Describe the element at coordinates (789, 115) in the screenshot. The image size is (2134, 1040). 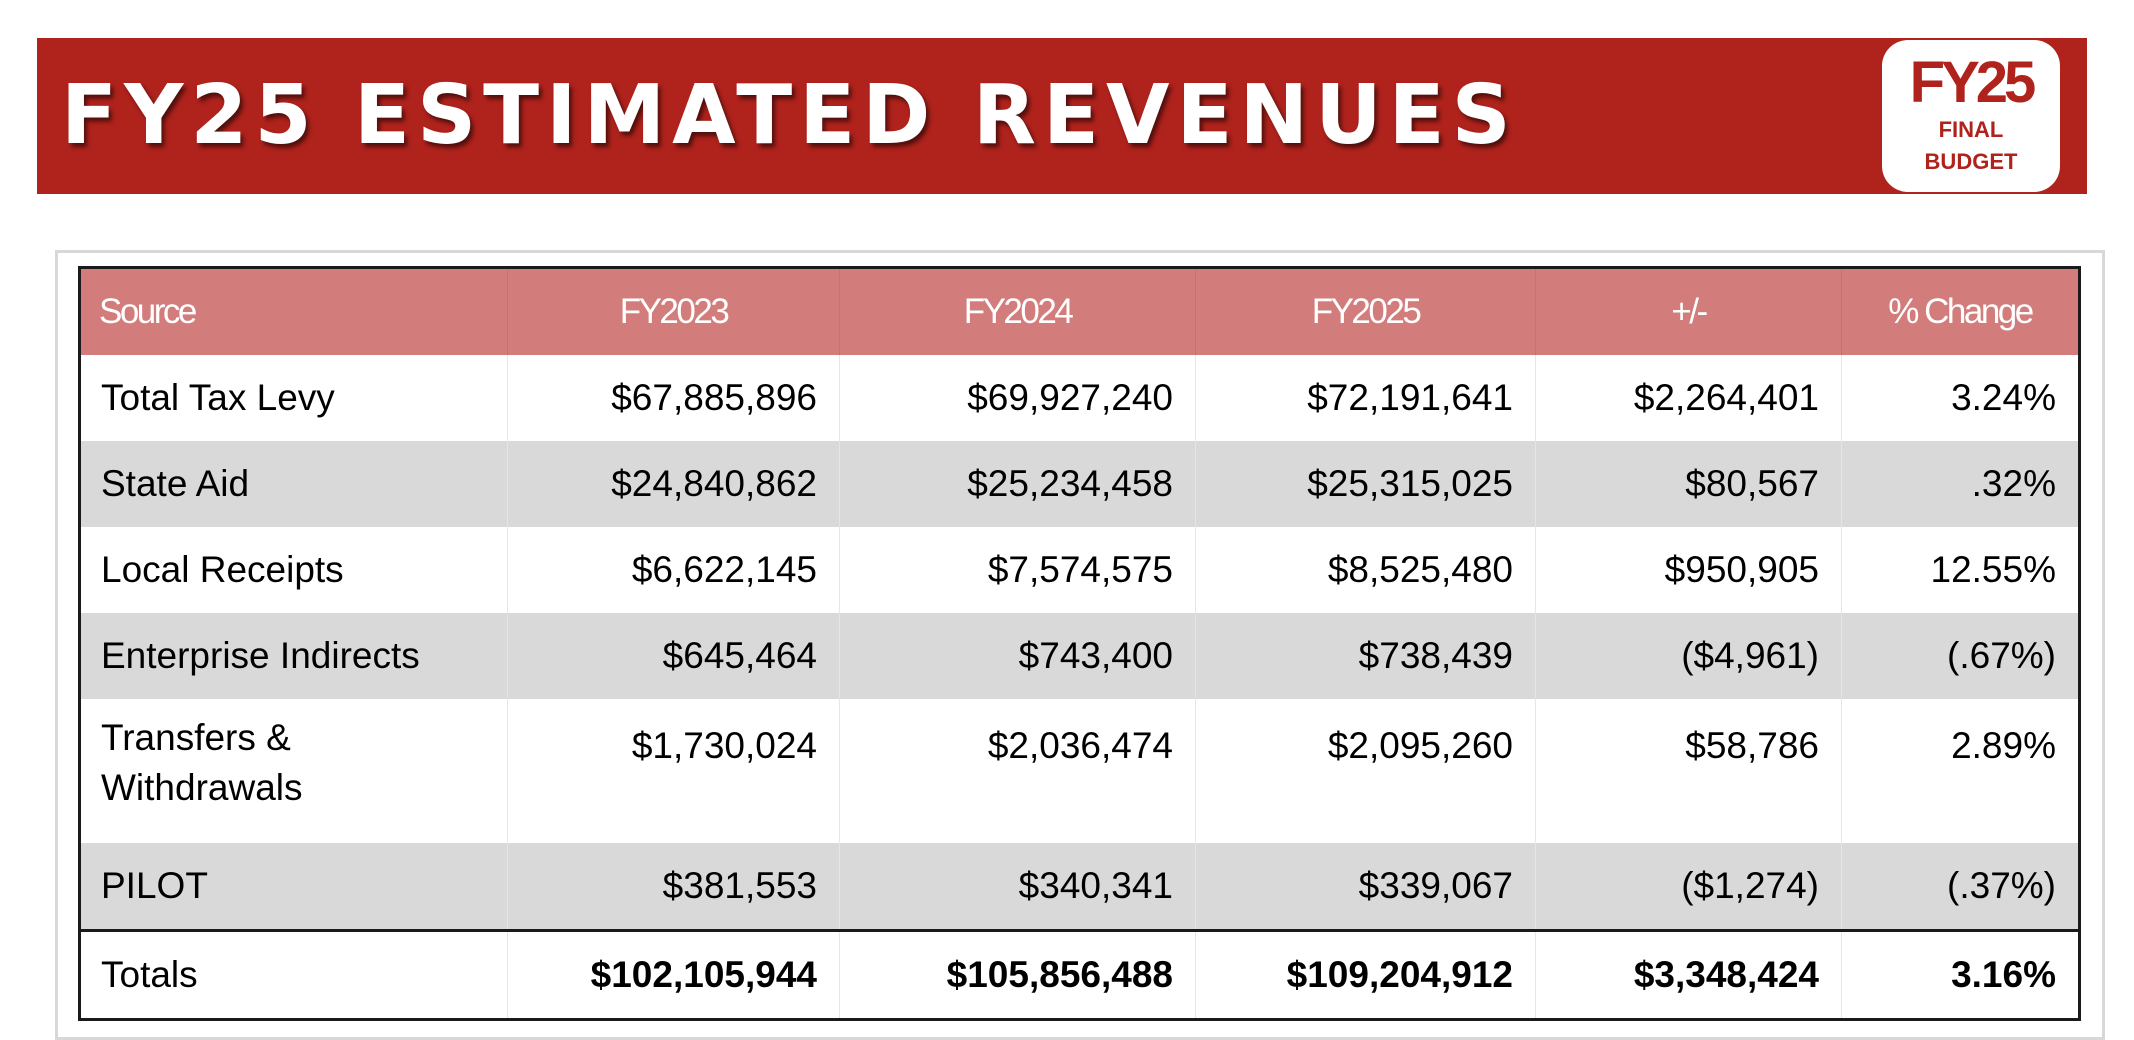
I see `page-title: FY25 ESTIMATED REVENUES` at that location.